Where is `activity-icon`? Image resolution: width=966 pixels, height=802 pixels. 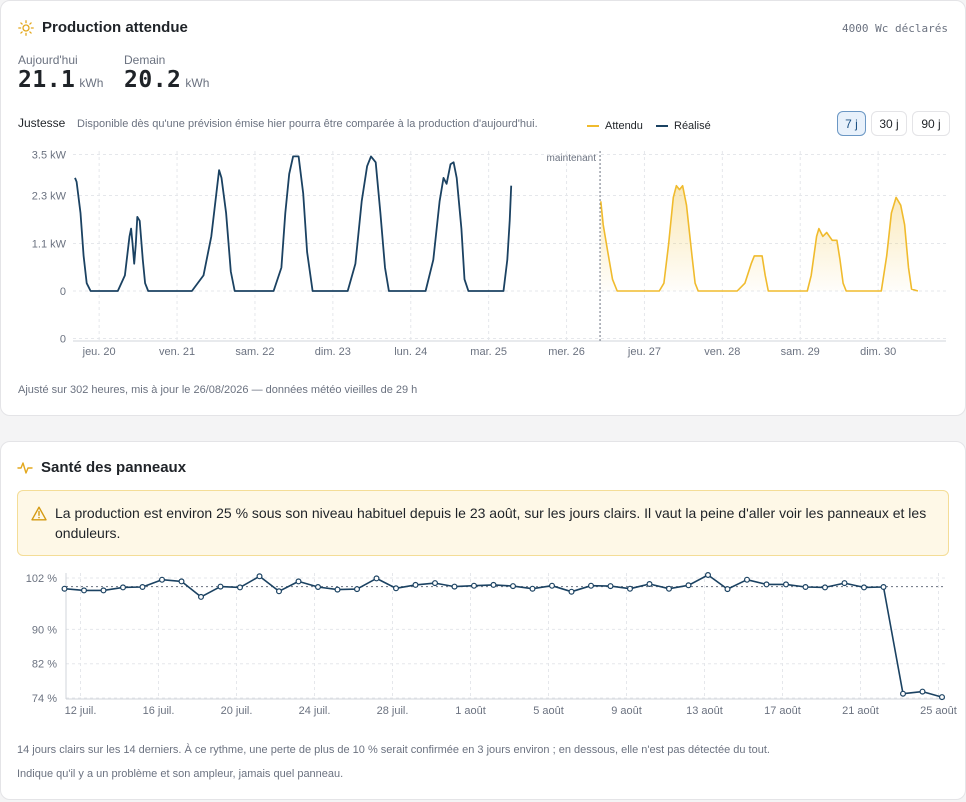
activity-icon is located at coordinates (25, 468).